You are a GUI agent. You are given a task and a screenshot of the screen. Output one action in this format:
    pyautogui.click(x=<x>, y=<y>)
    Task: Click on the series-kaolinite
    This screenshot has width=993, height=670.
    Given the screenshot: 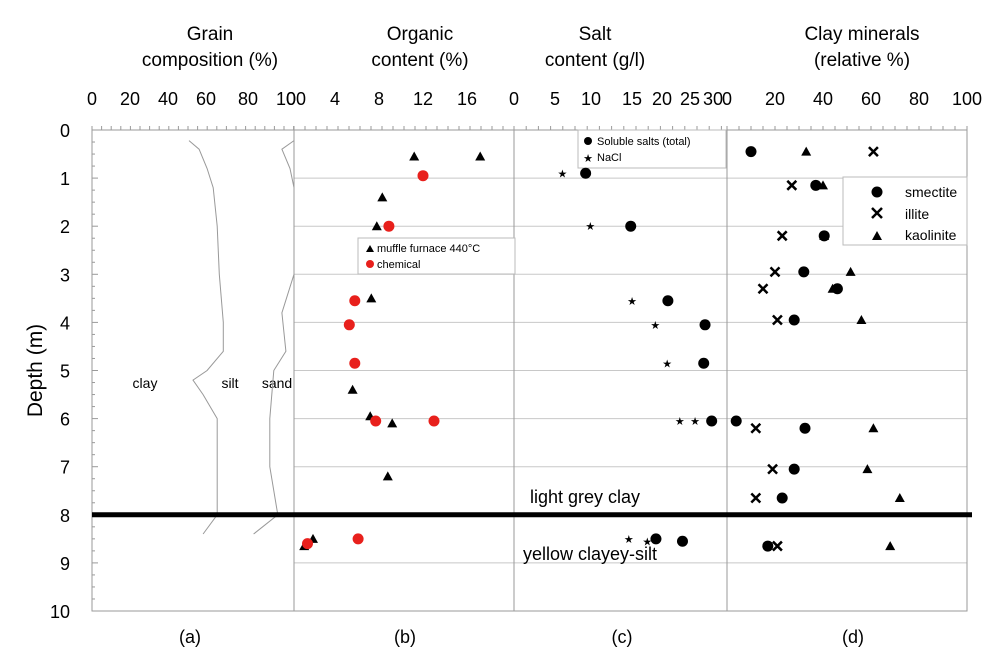 What is the action you would take?
    pyautogui.click(x=853, y=348)
    